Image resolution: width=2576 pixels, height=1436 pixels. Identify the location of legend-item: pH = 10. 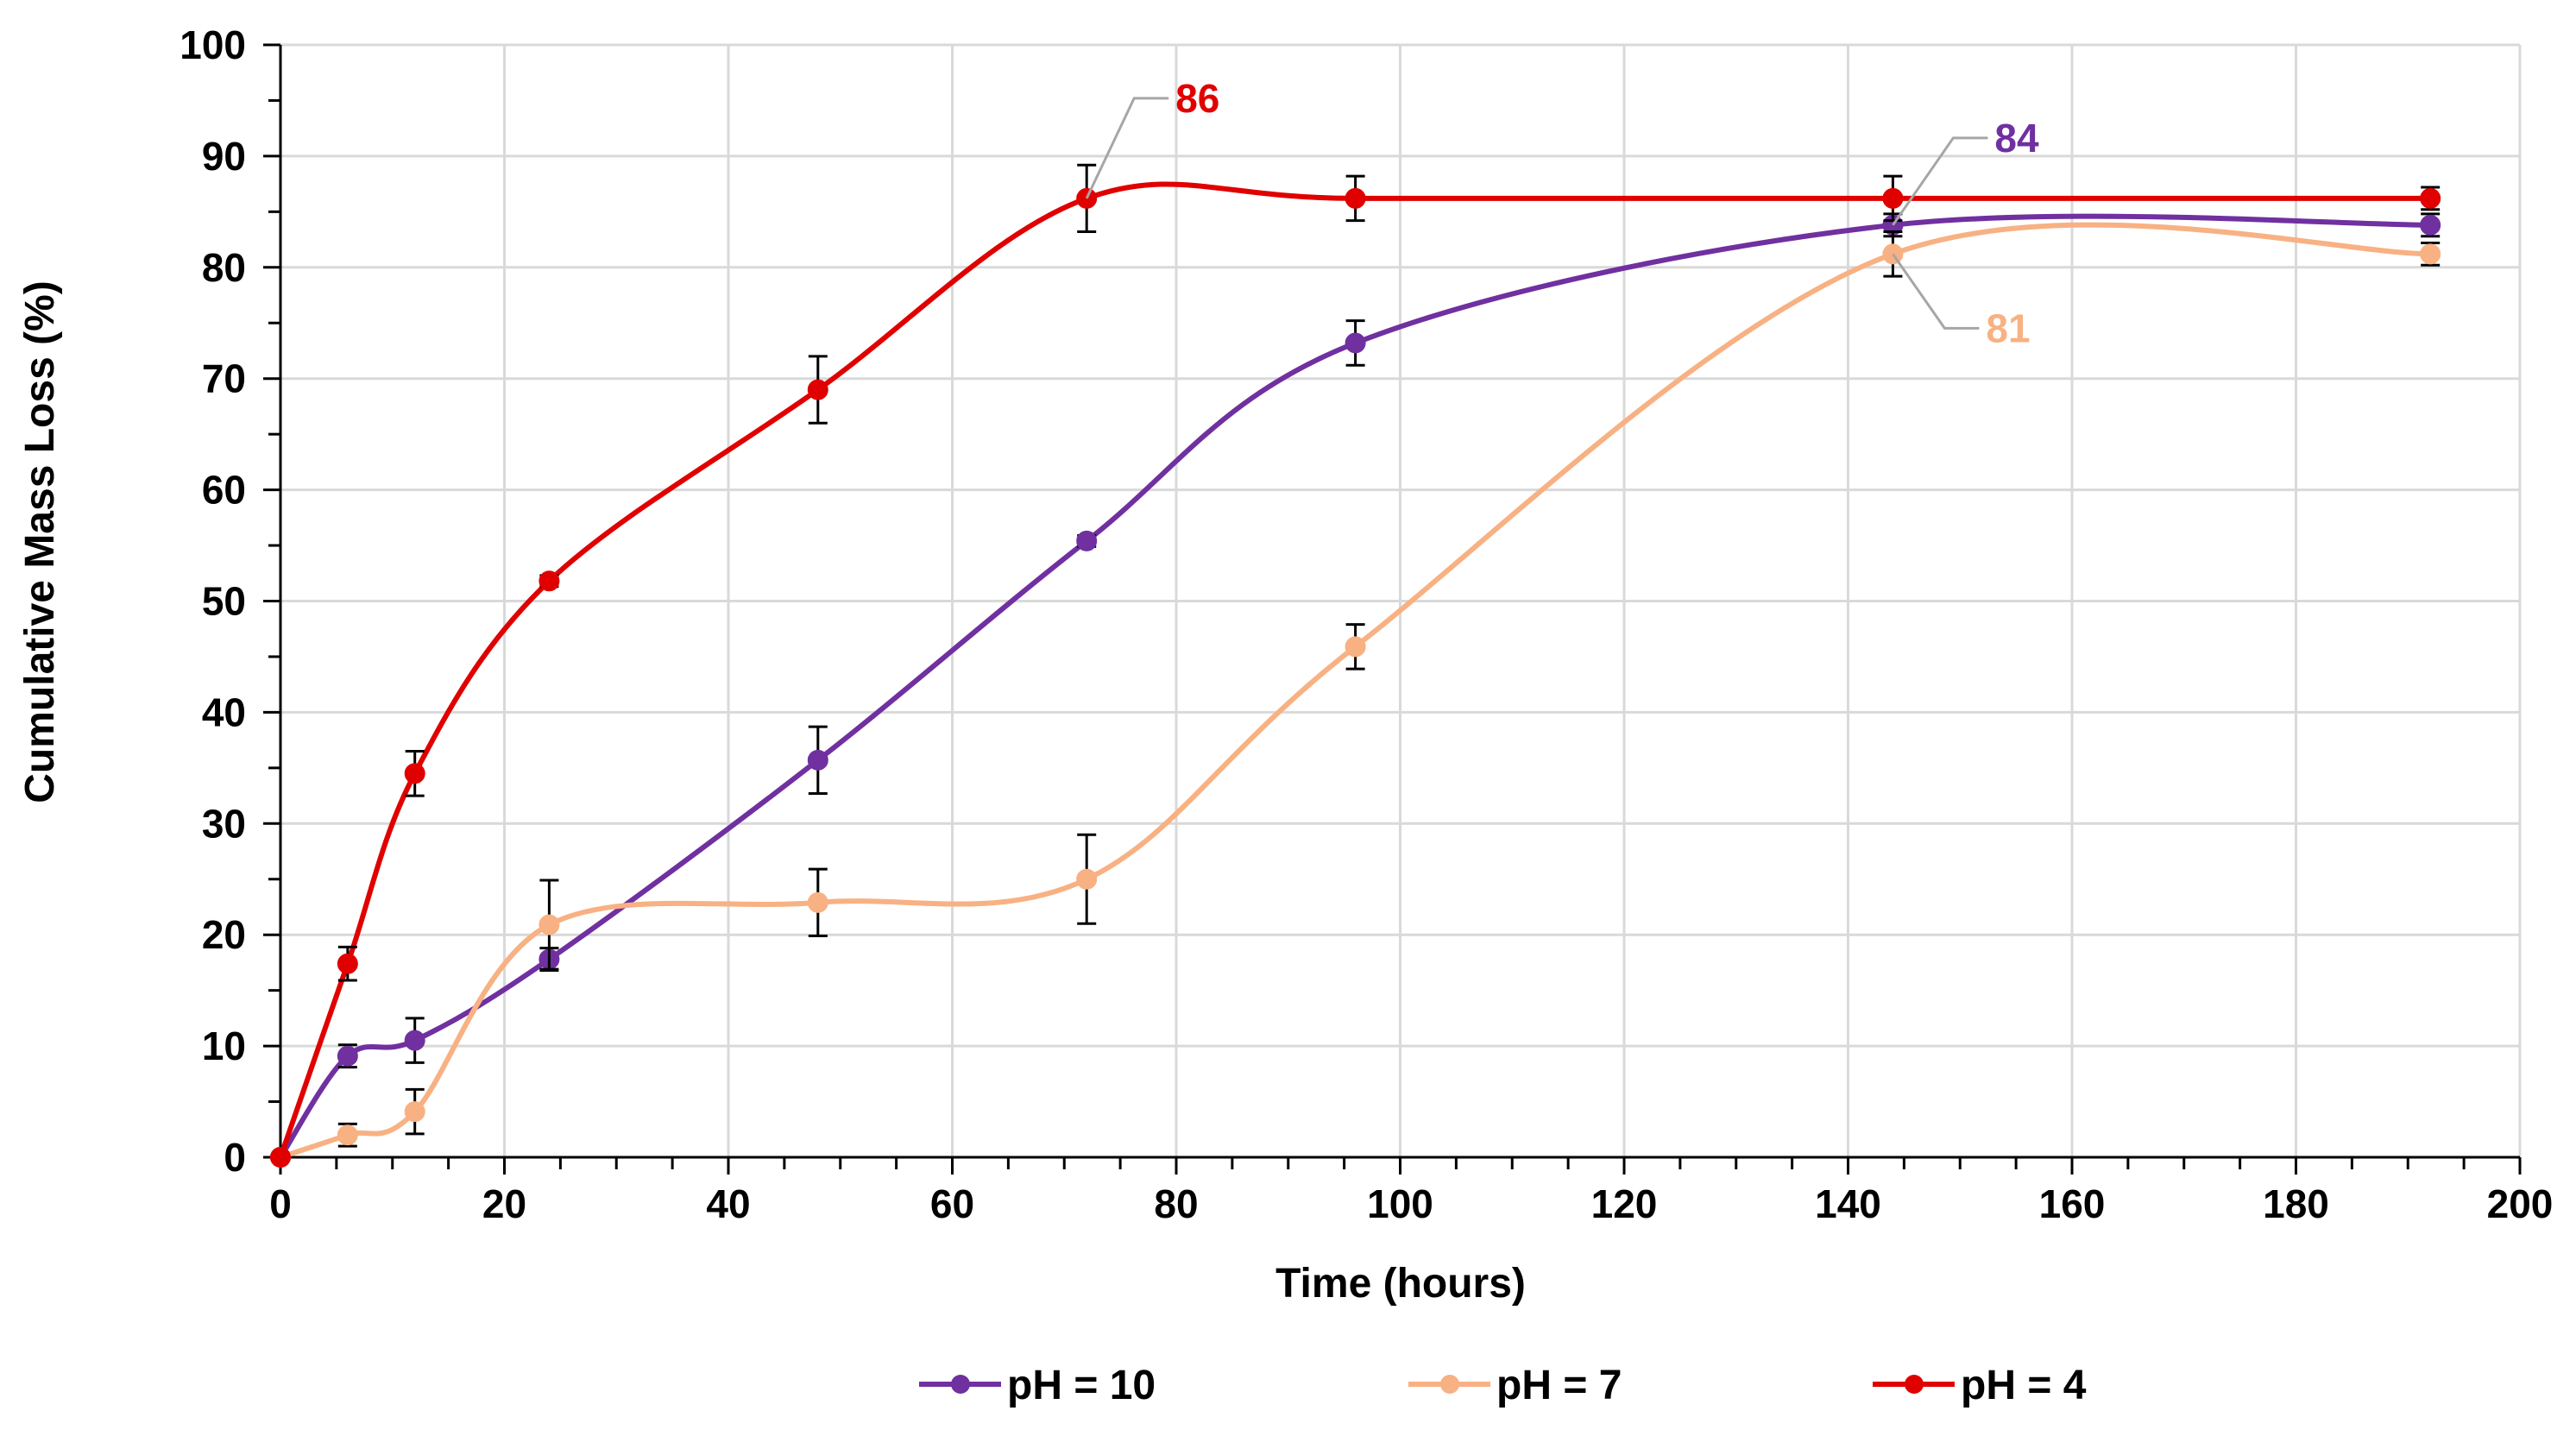
(1037, 1386).